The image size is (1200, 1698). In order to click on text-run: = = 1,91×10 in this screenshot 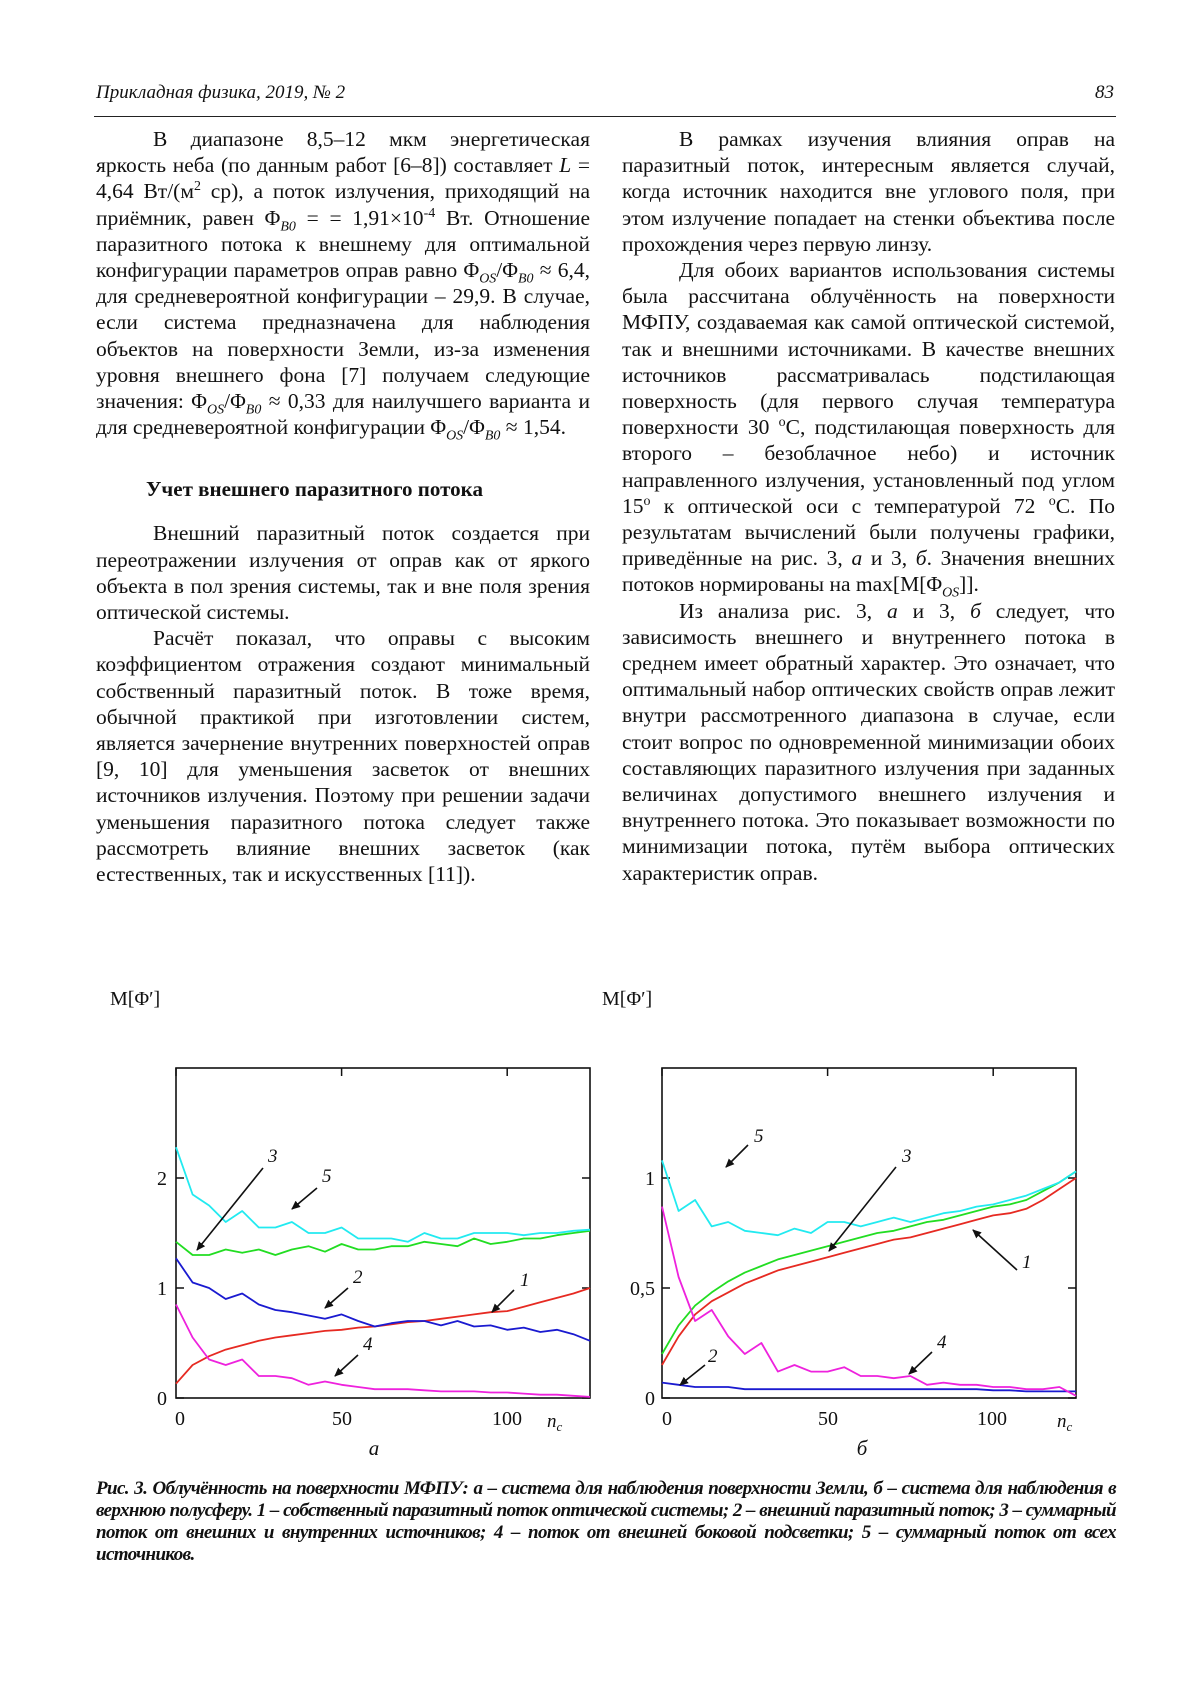, I will do `click(360, 218)`.